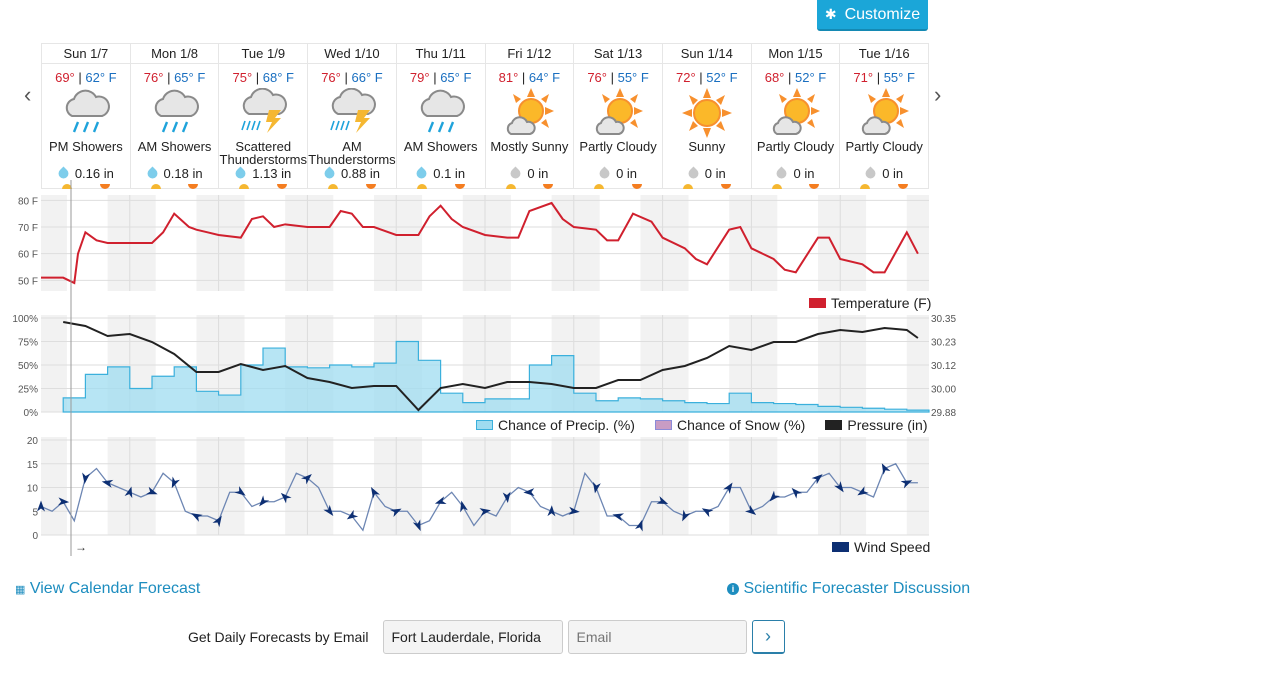 The image size is (1280, 676). What do you see at coordinates (707, 117) in the screenshot?
I see `day-card: Sun 1/14 72° | 52° F Sunny 0 in` at bounding box center [707, 117].